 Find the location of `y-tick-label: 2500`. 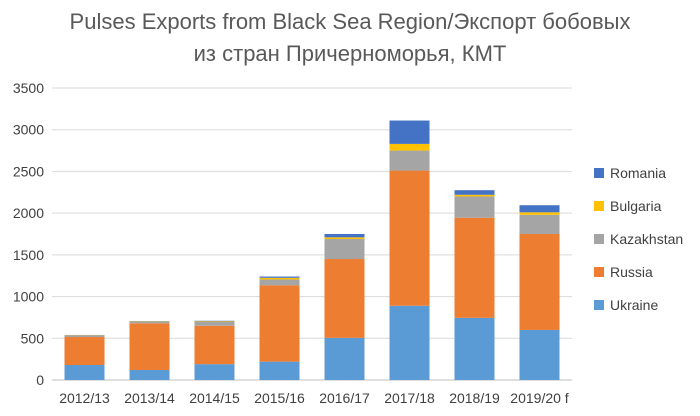

y-tick-label: 2500 is located at coordinates (28, 171).